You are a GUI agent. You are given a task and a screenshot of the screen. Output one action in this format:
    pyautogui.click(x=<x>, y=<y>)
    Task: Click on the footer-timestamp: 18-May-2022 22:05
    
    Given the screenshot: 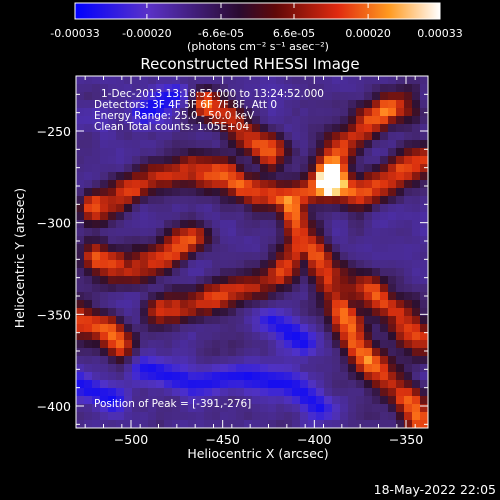 What is the action you would take?
    pyautogui.click(x=435, y=489)
    